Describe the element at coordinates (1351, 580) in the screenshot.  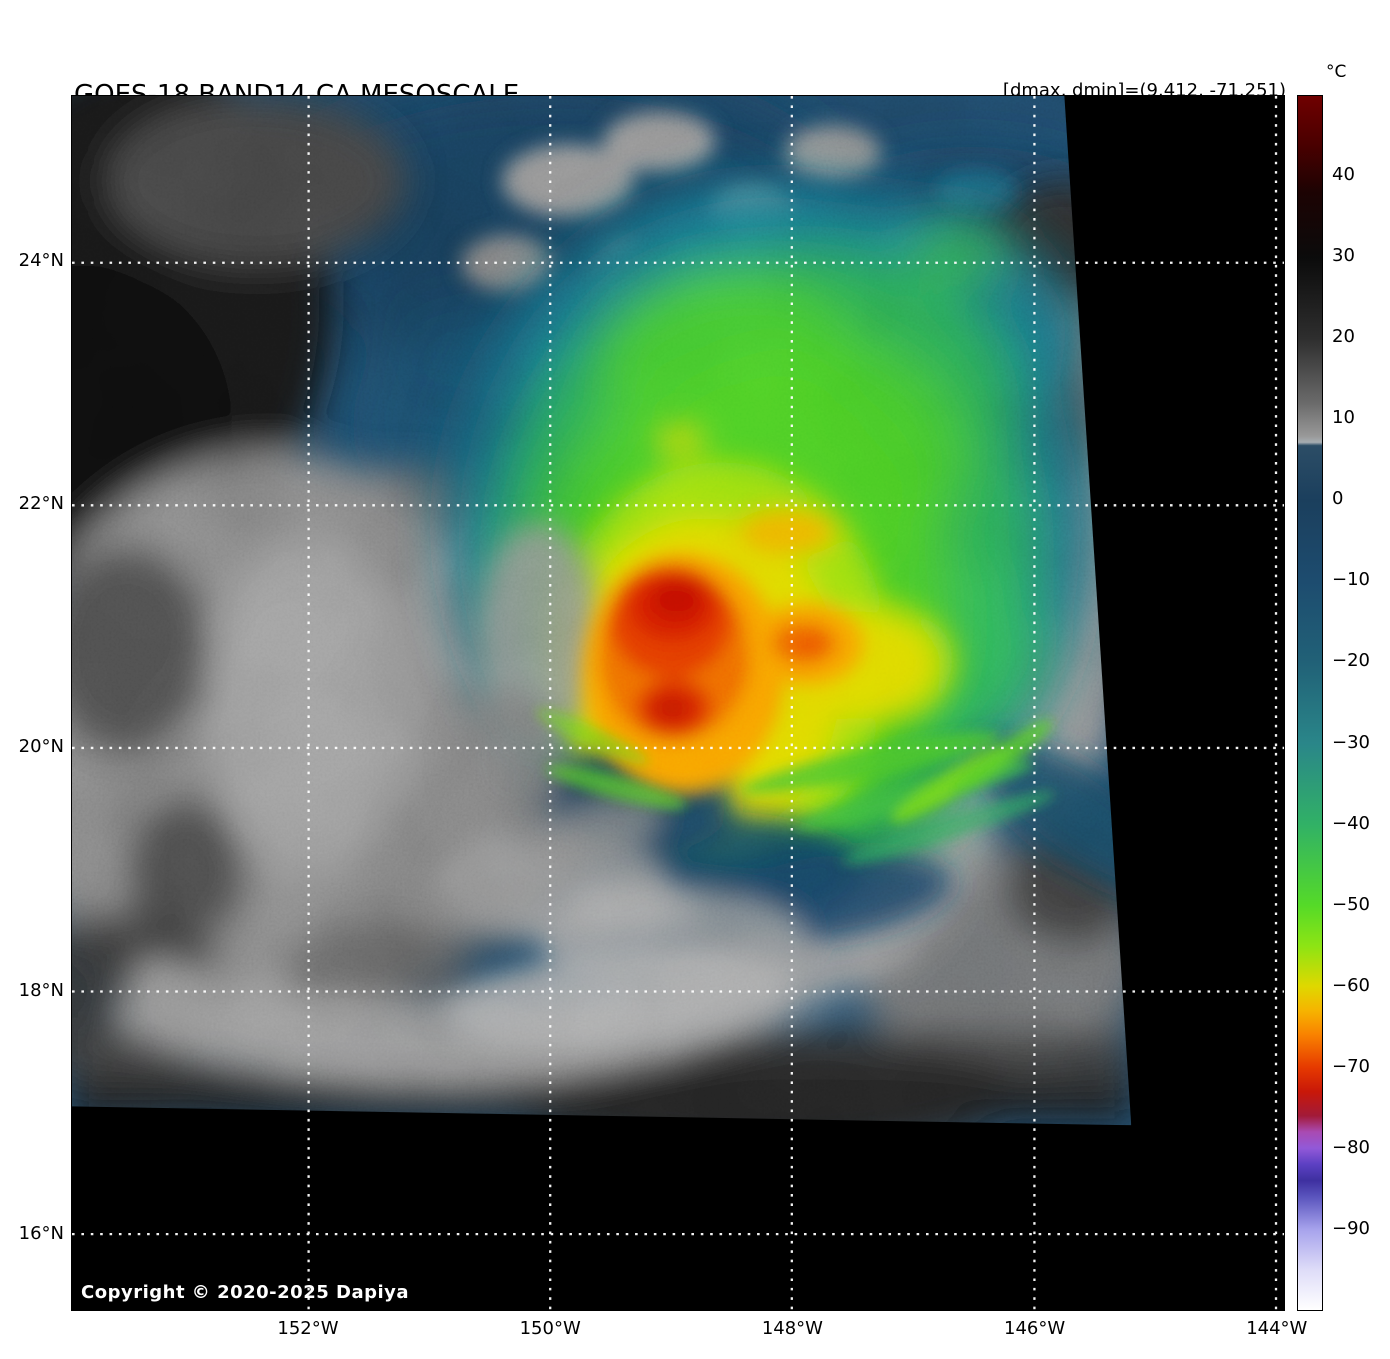
I see `colorbar-tick-label: −10` at that location.